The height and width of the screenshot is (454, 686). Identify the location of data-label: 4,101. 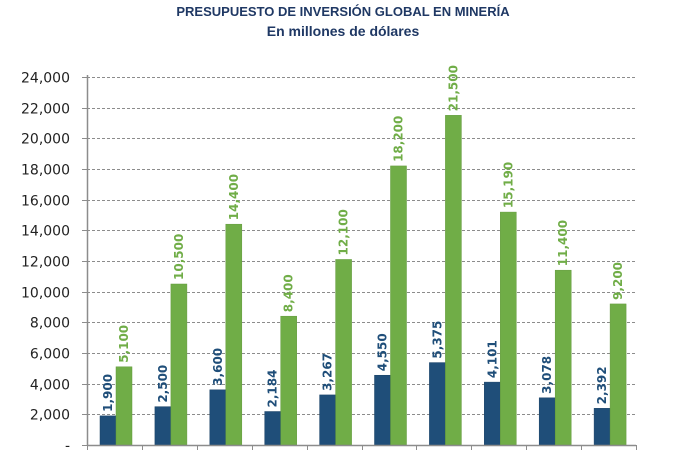
(492, 359).